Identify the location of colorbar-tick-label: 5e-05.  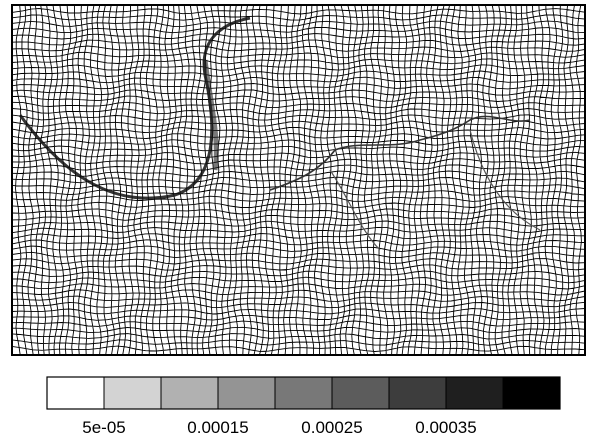
(103, 427).